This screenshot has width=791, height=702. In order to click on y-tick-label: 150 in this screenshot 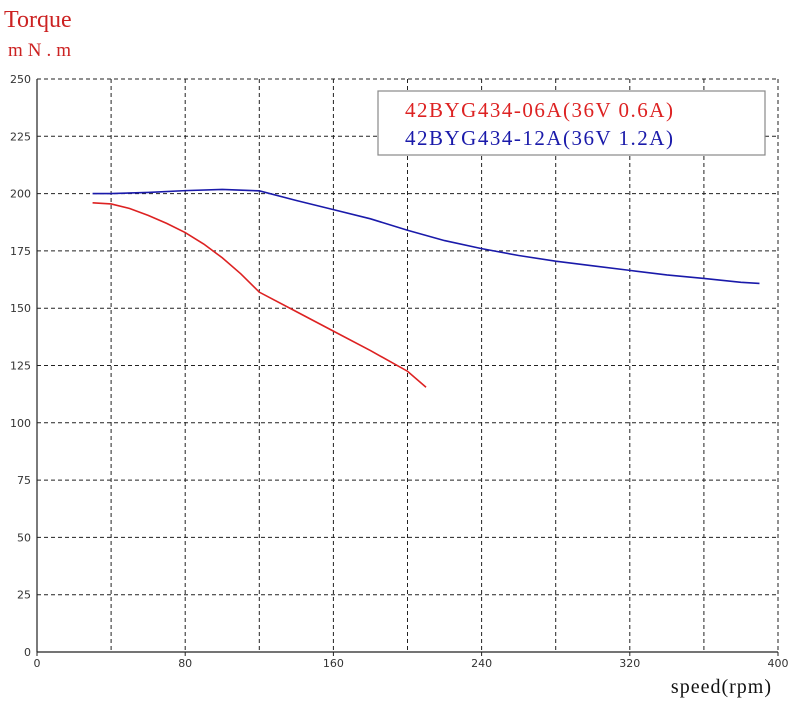, I will do `click(20, 308)`.